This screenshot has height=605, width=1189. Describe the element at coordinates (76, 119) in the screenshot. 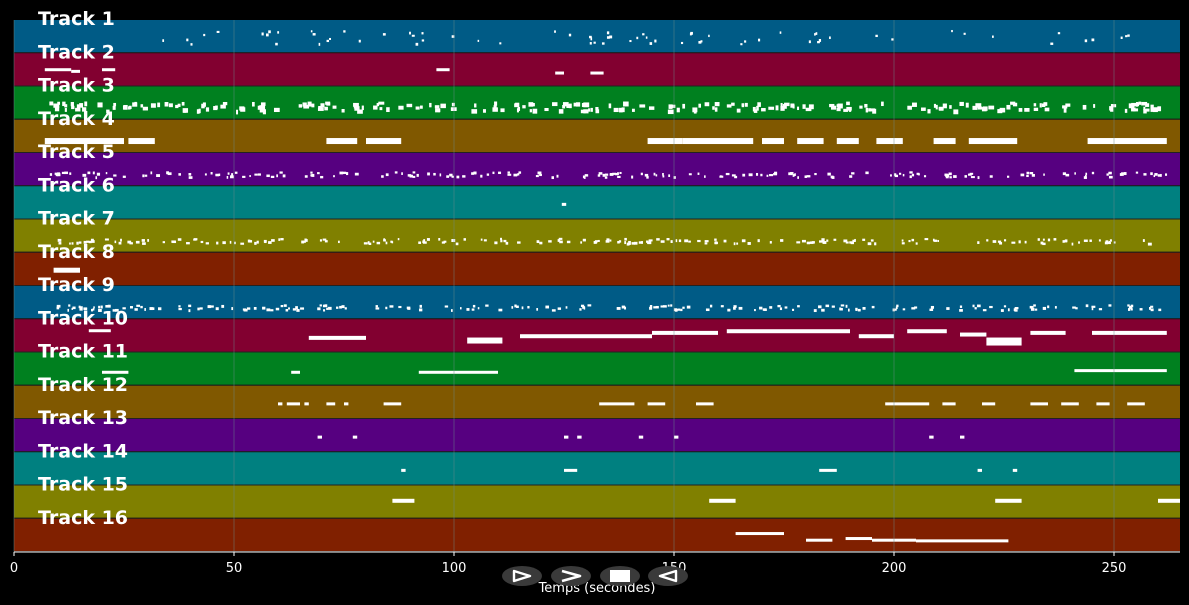

I see `track-label: Track 4` at that location.